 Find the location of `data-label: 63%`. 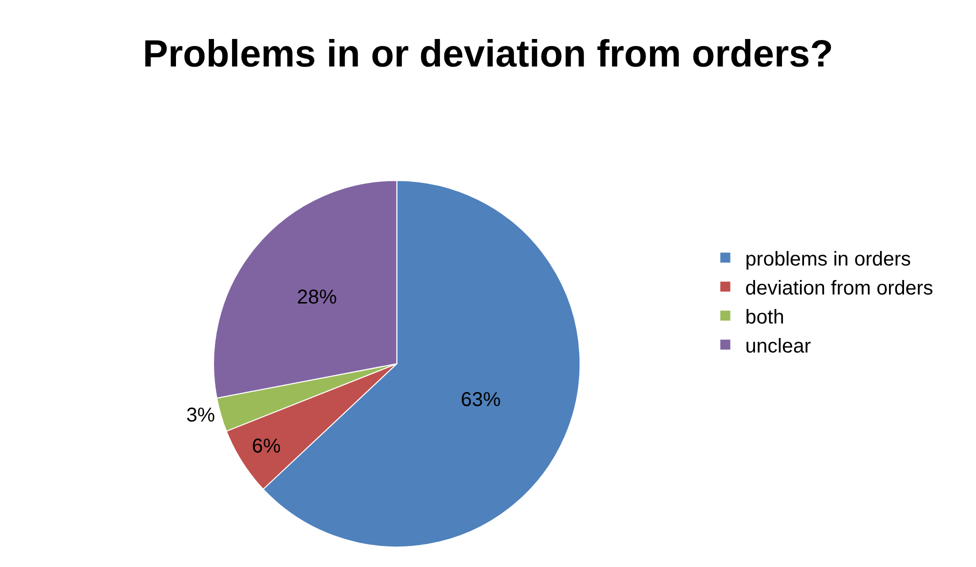

data-label: 63% is located at coordinates (481, 400).